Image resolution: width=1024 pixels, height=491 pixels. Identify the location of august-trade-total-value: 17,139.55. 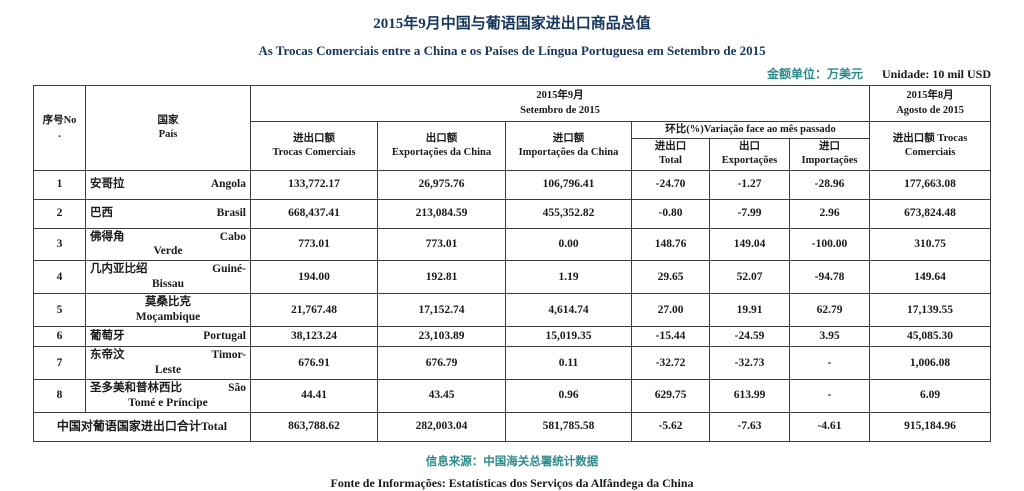
(930, 310).